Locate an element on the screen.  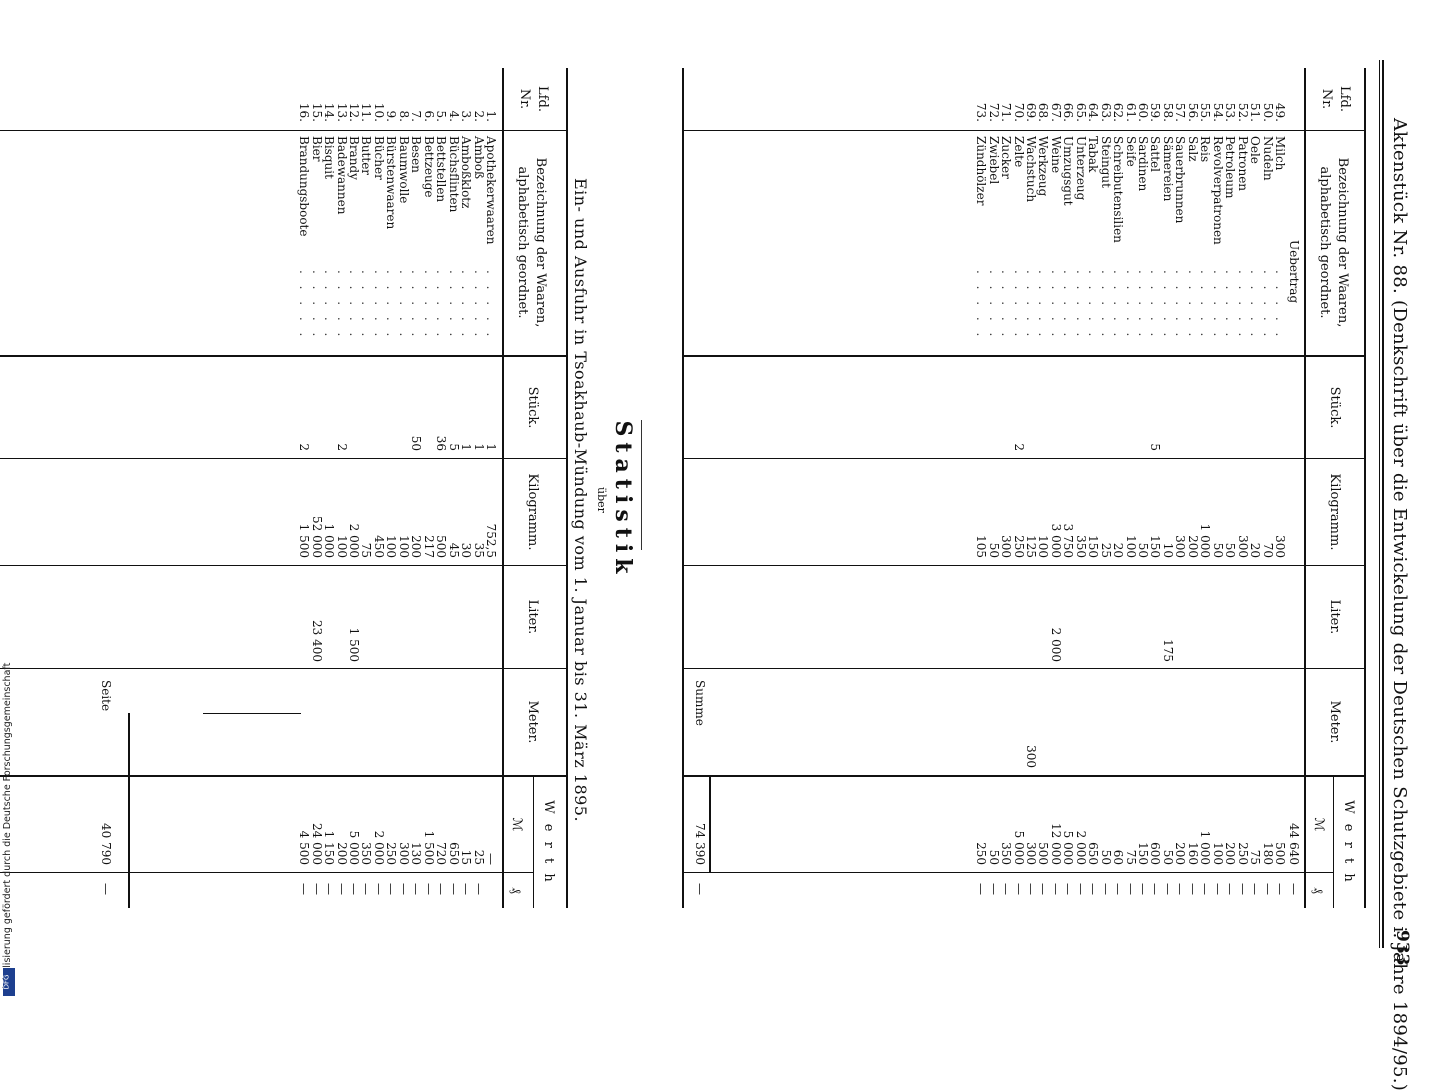
kg-value: 150 is located at coordinates (1093, 546).